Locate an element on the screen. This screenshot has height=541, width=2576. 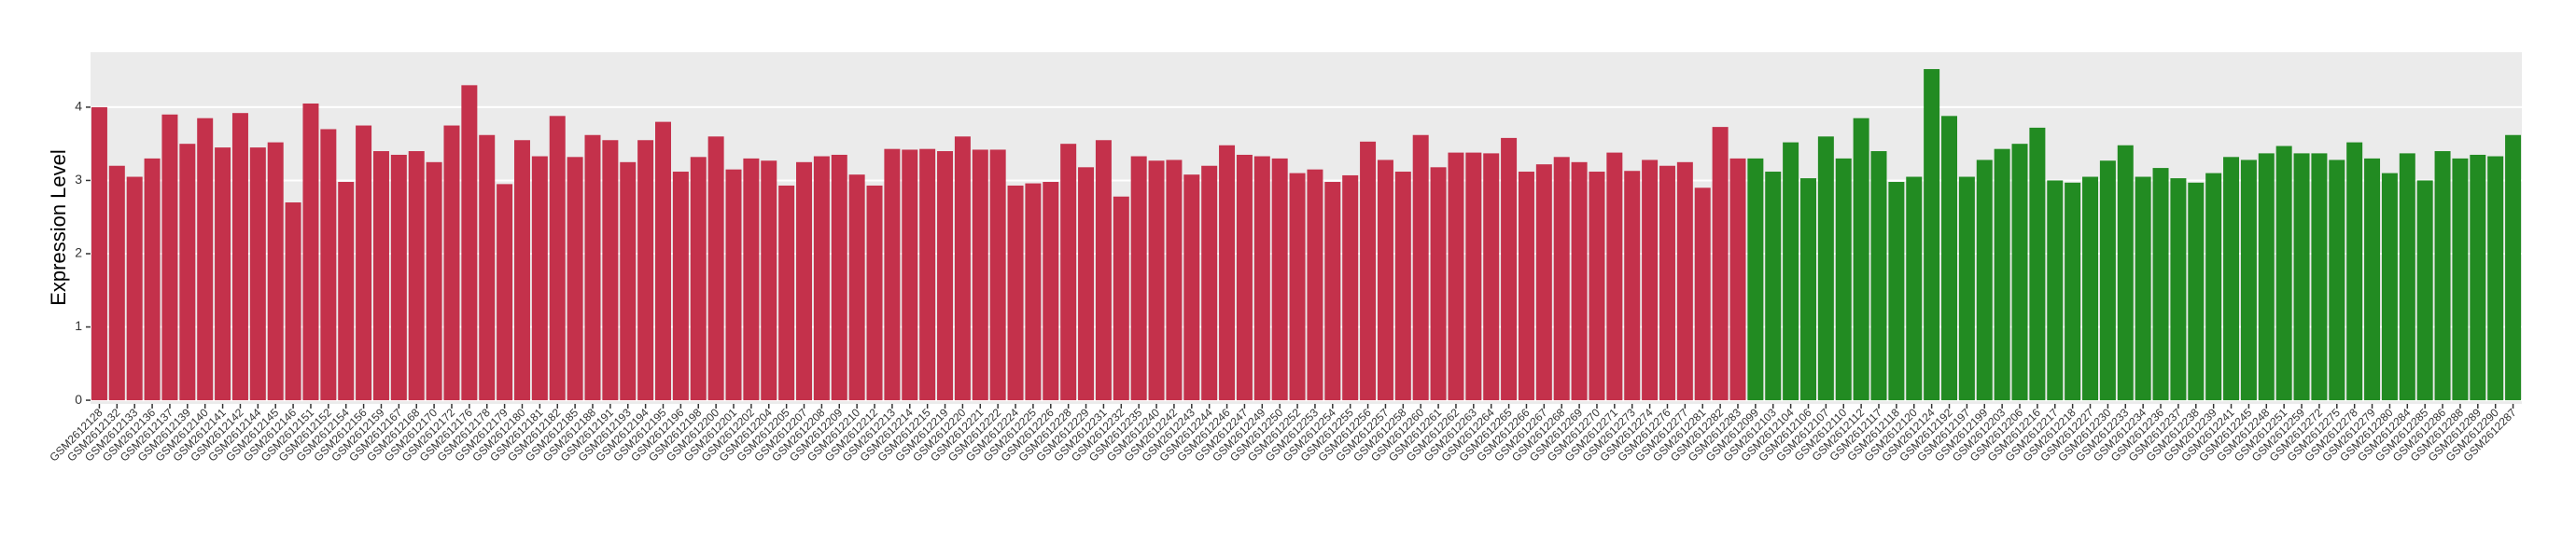
y-axis-title: Expression Level is located at coordinates (58, 228).